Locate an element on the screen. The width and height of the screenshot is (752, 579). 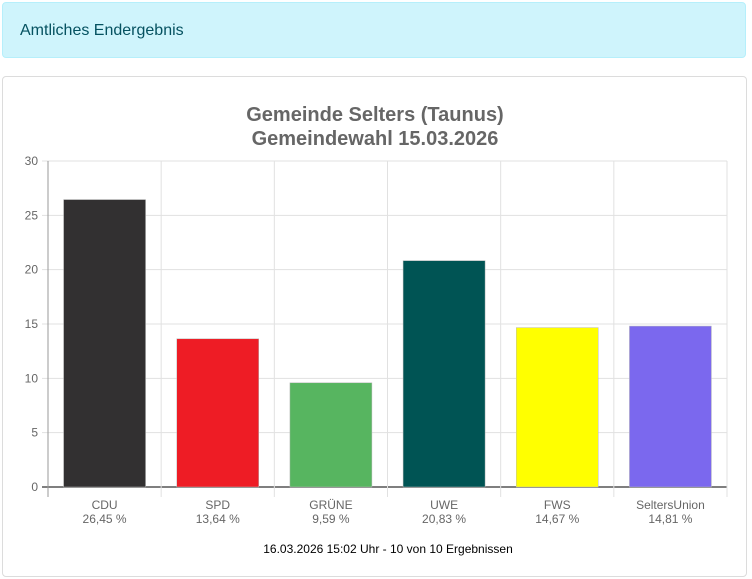
y-tick-label: 25 is located at coordinates (32, 215).